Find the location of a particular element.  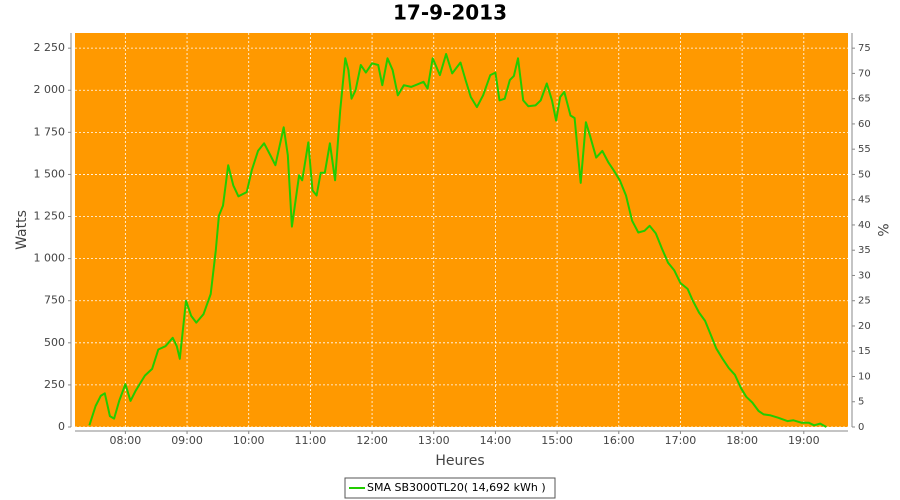

y-tick-label: 2 000 is located at coordinates (50, 89).